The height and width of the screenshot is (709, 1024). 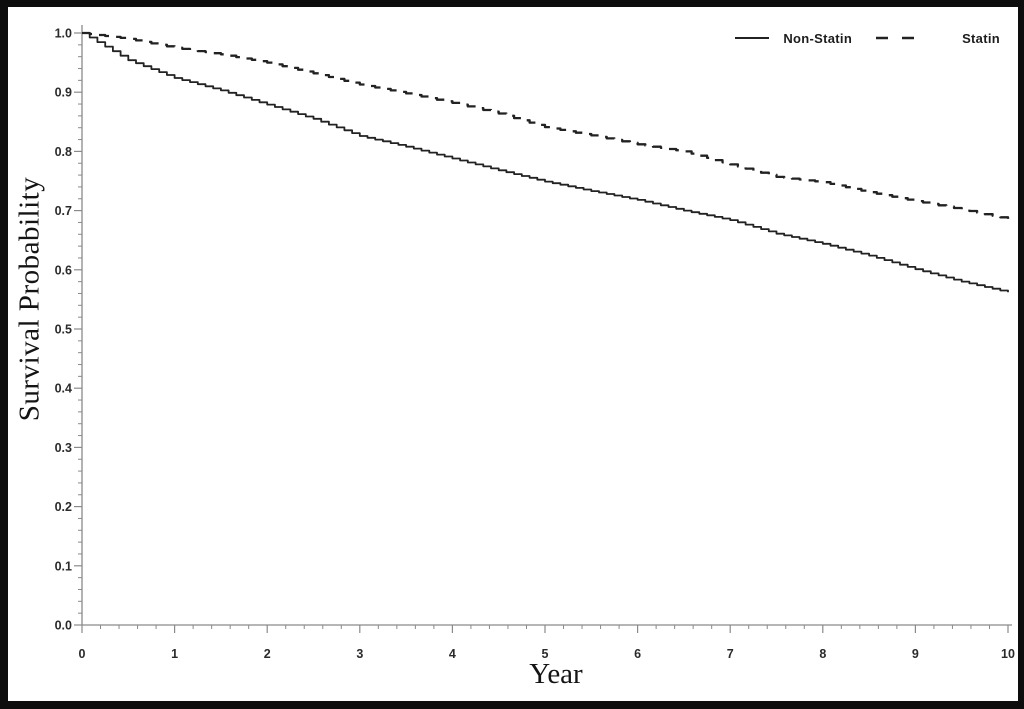 I want to click on y-tick-label: 0.2, so click(x=63, y=507).